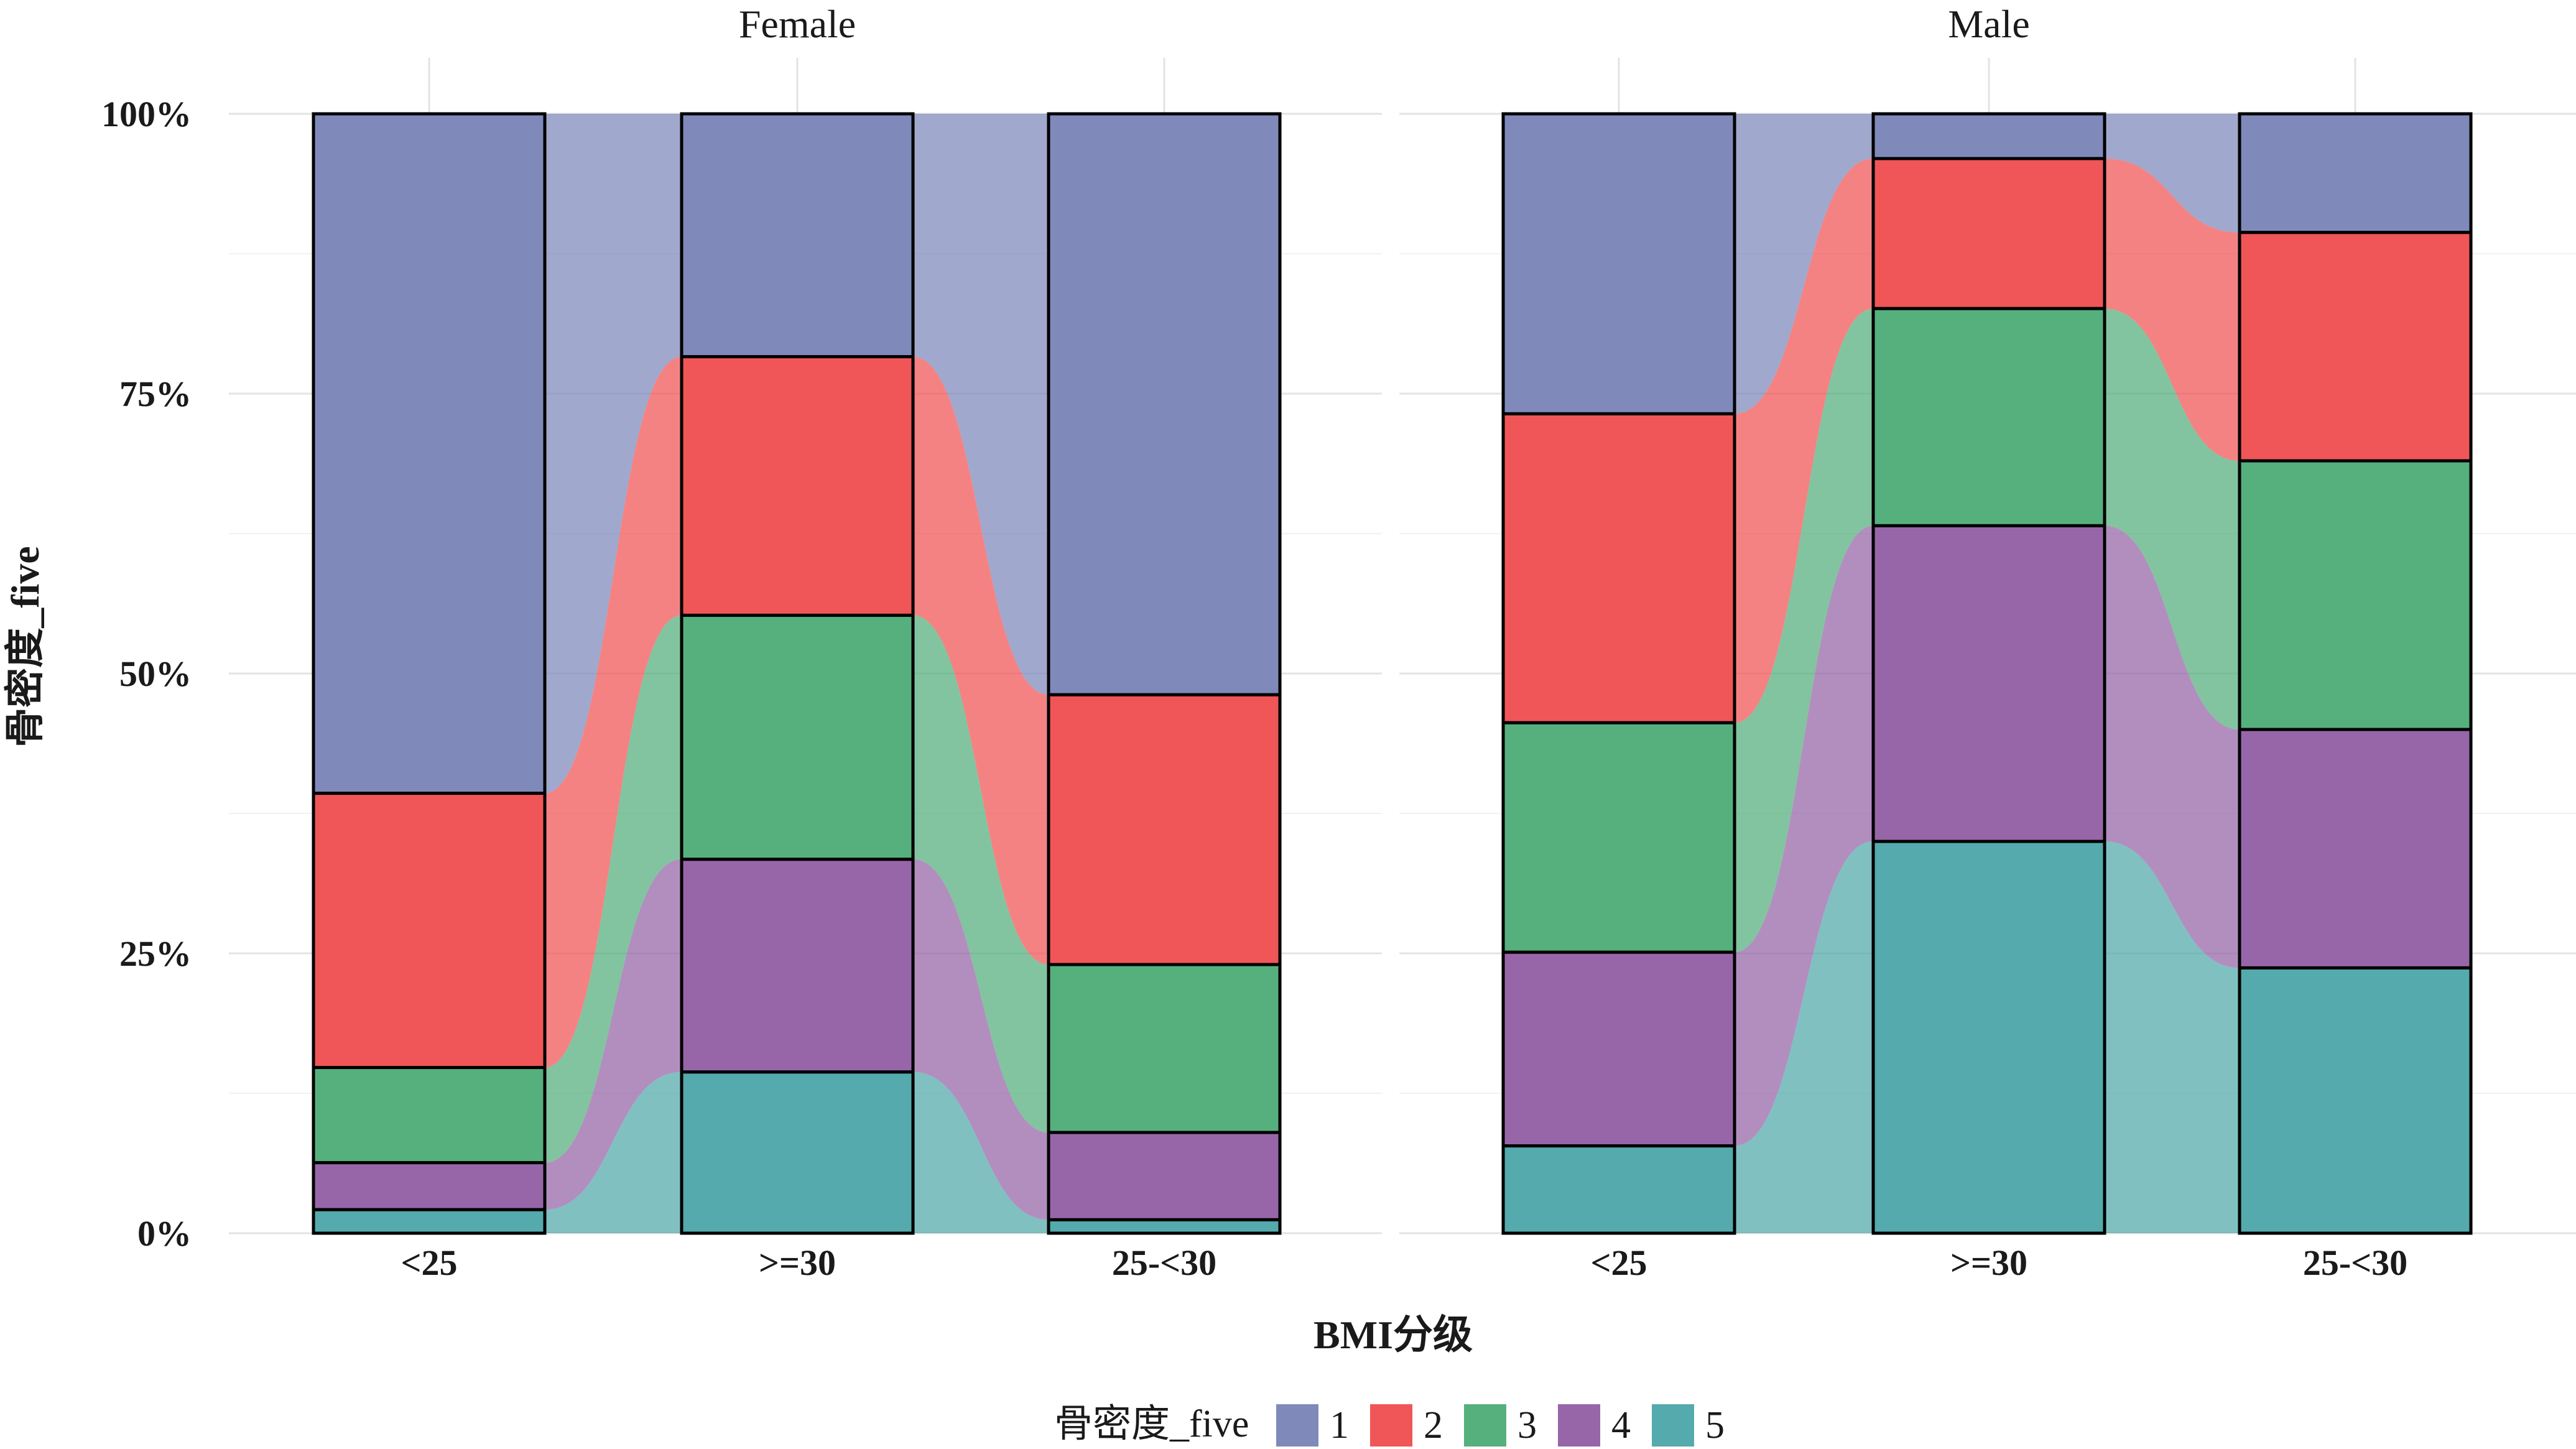  What do you see at coordinates (165, 1233) in the screenshot?
I see `y-tick-label: 0%` at bounding box center [165, 1233].